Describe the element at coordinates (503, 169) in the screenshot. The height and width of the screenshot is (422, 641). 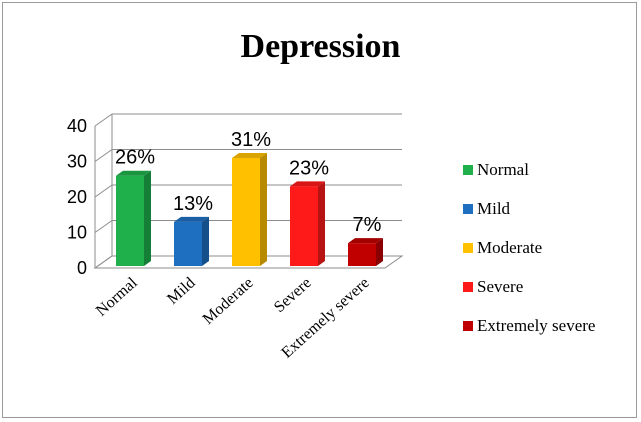
I see `legend-label-normal: Normal` at that location.